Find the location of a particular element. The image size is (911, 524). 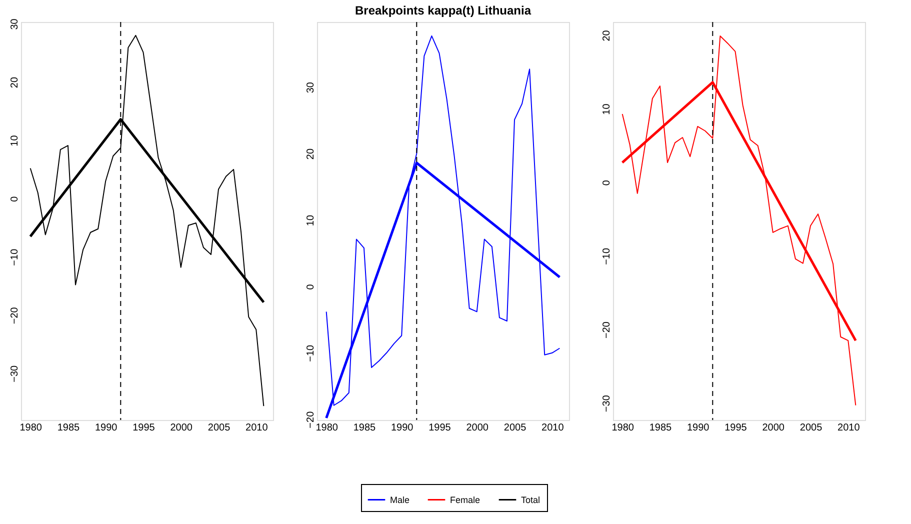

legend-label: Female is located at coordinates (465, 499).